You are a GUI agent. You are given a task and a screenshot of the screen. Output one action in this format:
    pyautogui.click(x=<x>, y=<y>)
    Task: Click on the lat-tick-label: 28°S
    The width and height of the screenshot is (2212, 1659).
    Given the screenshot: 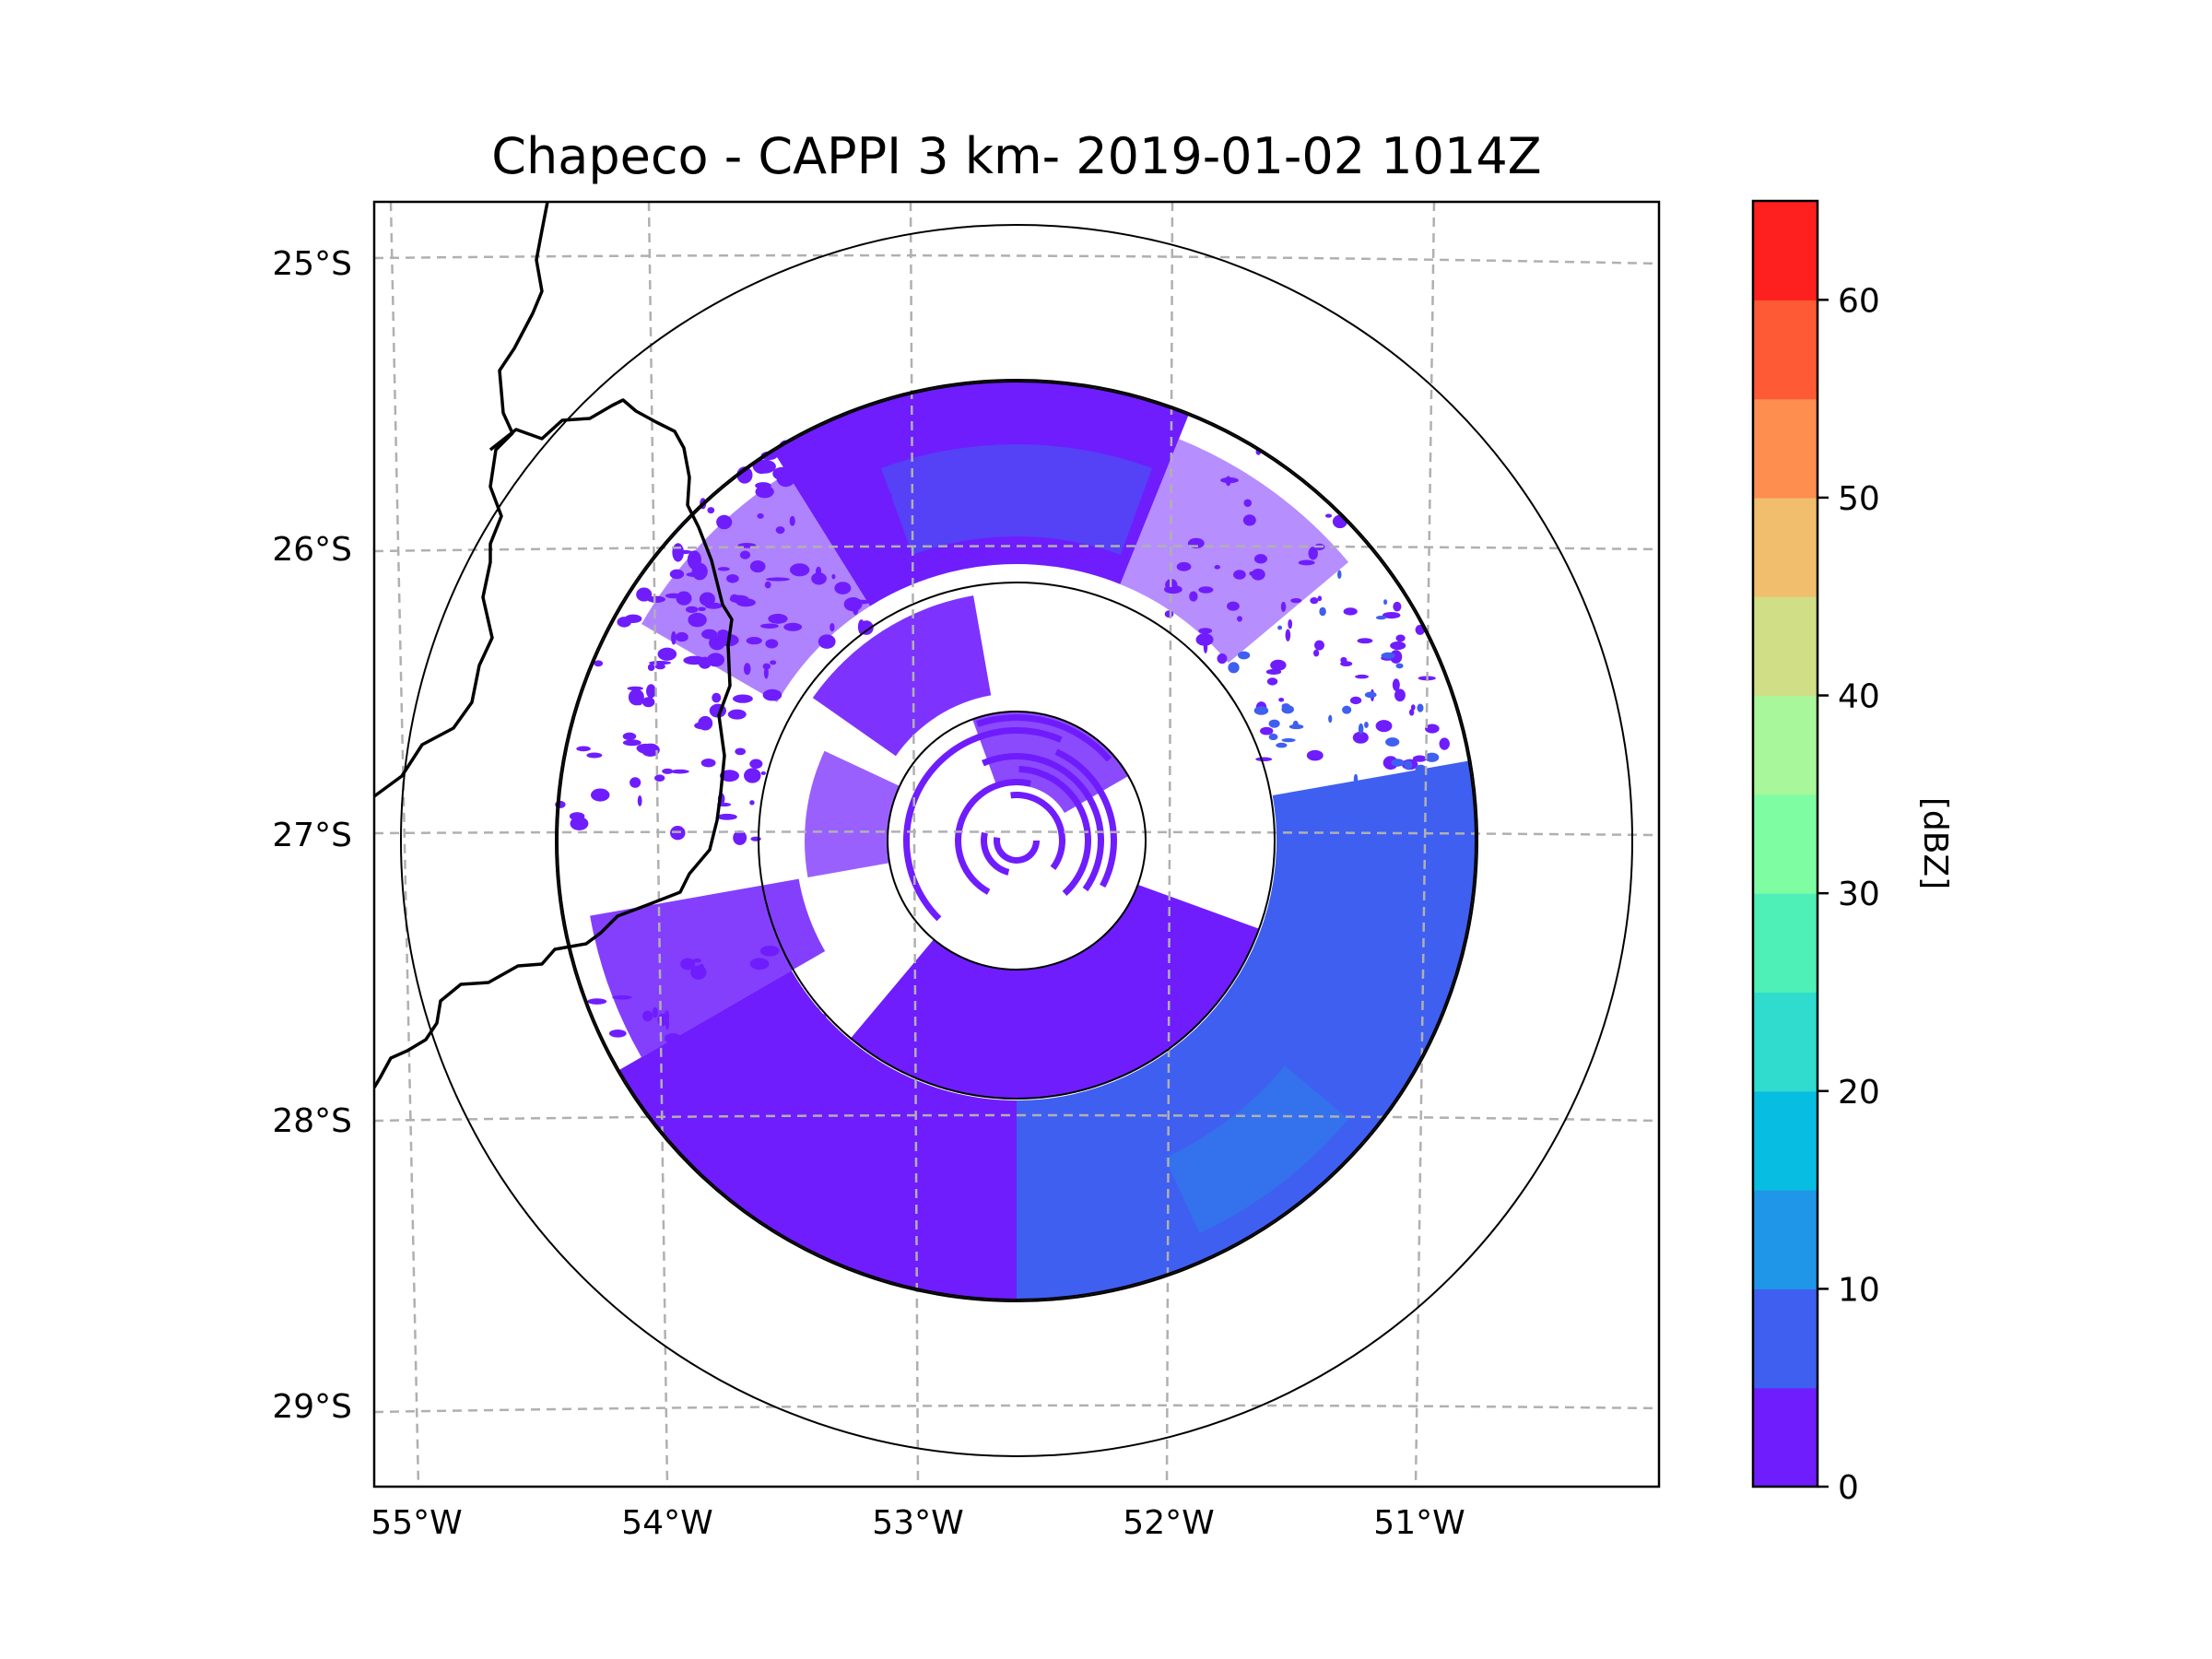 What is the action you would take?
    pyautogui.click(x=312, y=1121)
    